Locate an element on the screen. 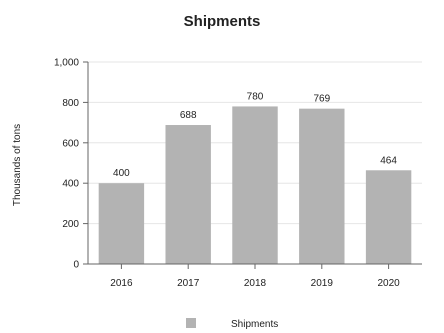 The width and height of the screenshot is (444, 333). bar-2018 is located at coordinates (255, 185).